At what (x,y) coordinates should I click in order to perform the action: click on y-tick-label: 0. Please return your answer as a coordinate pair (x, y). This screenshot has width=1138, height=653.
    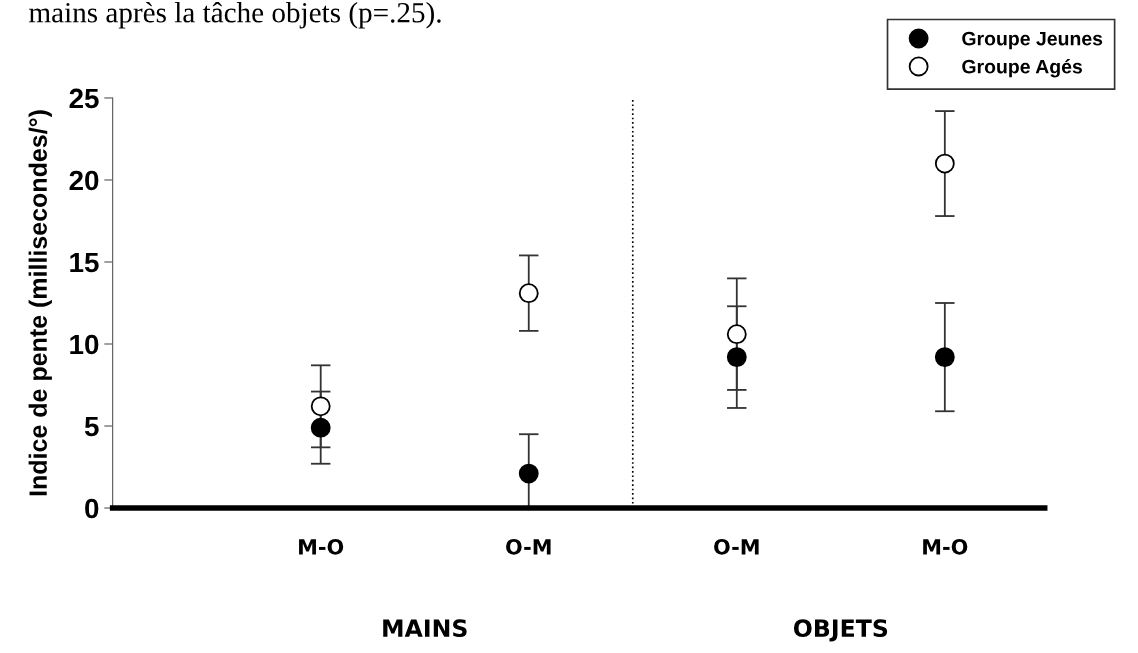
    Looking at the image, I should click on (92, 508).